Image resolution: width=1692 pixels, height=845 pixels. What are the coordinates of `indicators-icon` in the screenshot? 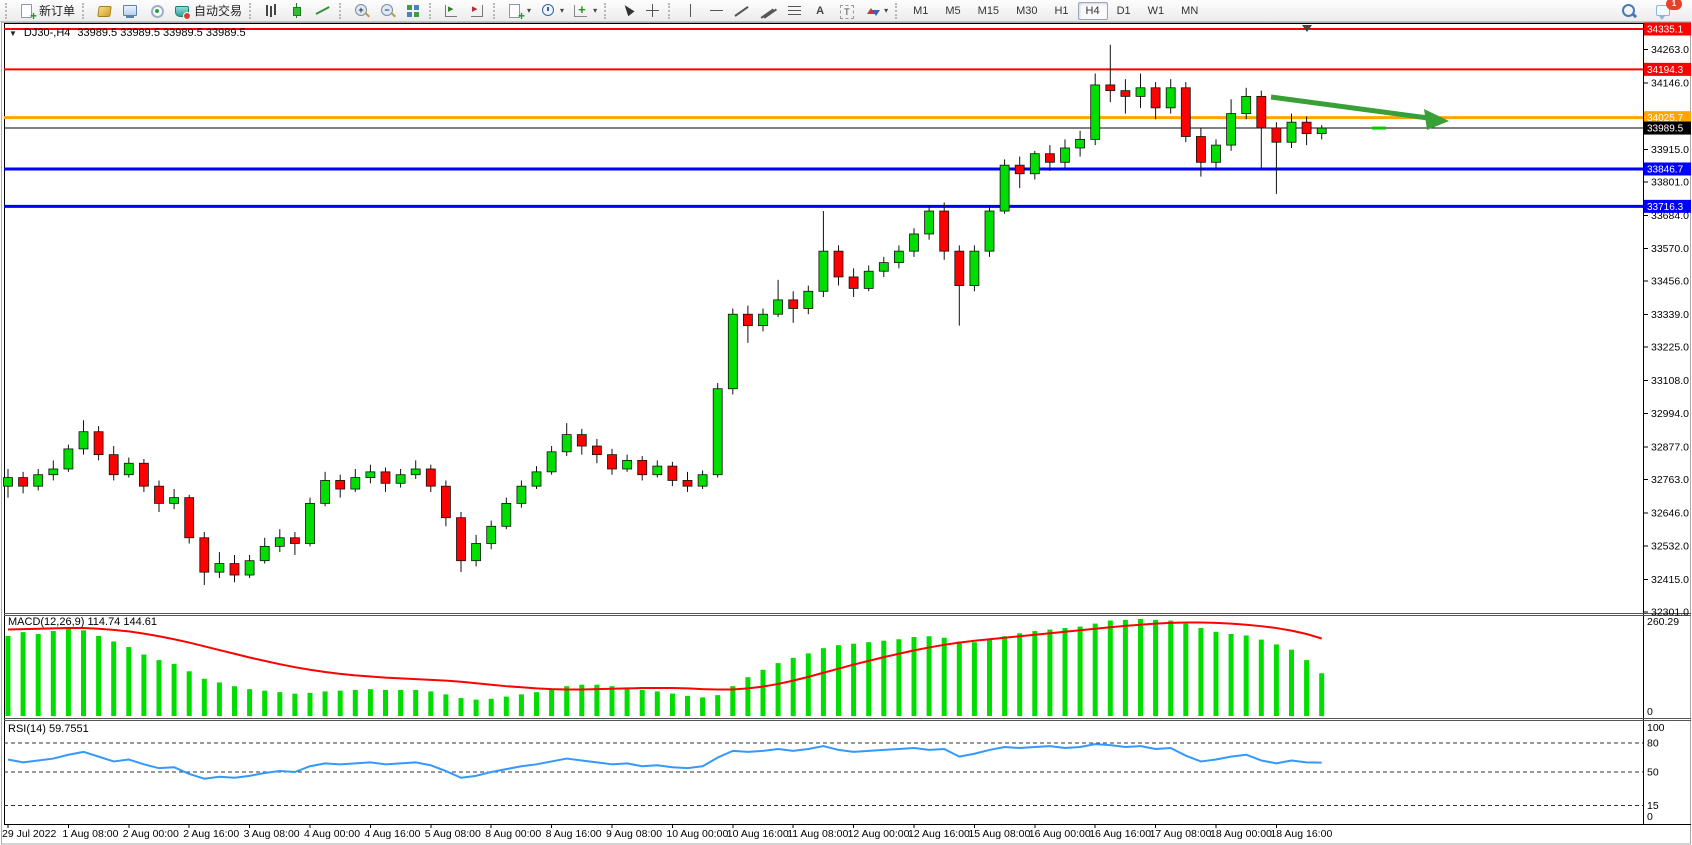 It's located at (581, 11).